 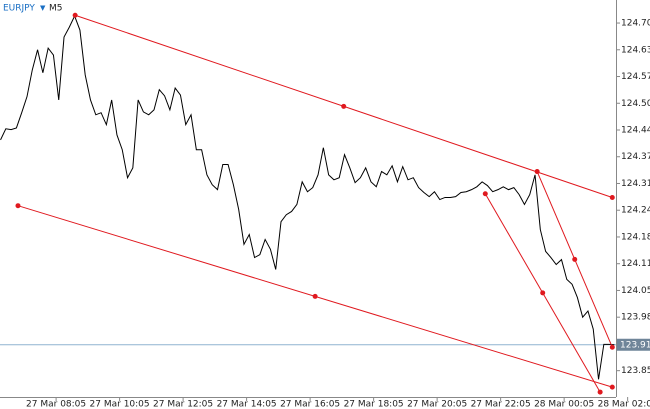 What do you see at coordinates (635, 104) in the screenshot?
I see `y-tick-label: 124.505` at bounding box center [635, 104].